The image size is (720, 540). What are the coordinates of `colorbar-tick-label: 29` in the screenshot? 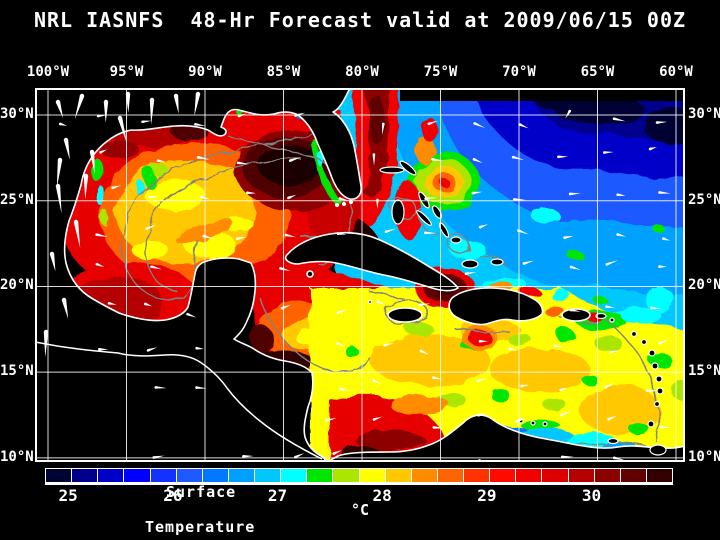 It's located at (487, 495).